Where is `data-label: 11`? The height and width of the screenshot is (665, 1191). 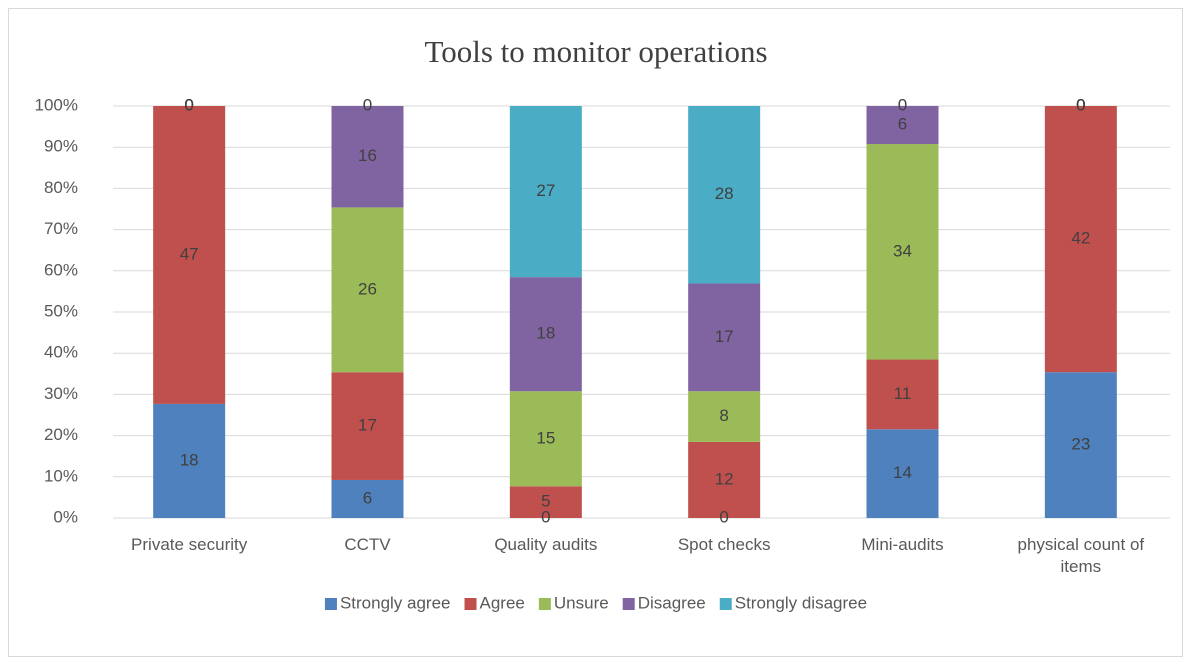
data-label: 11 is located at coordinates (903, 393).